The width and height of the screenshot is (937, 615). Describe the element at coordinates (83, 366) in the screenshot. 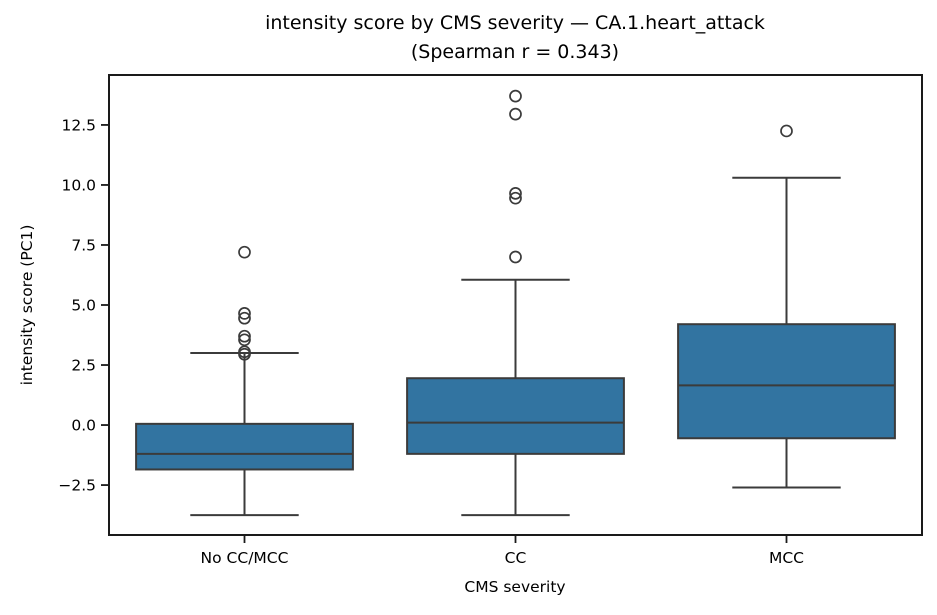

I see `y-tick-label: 2.5` at that location.